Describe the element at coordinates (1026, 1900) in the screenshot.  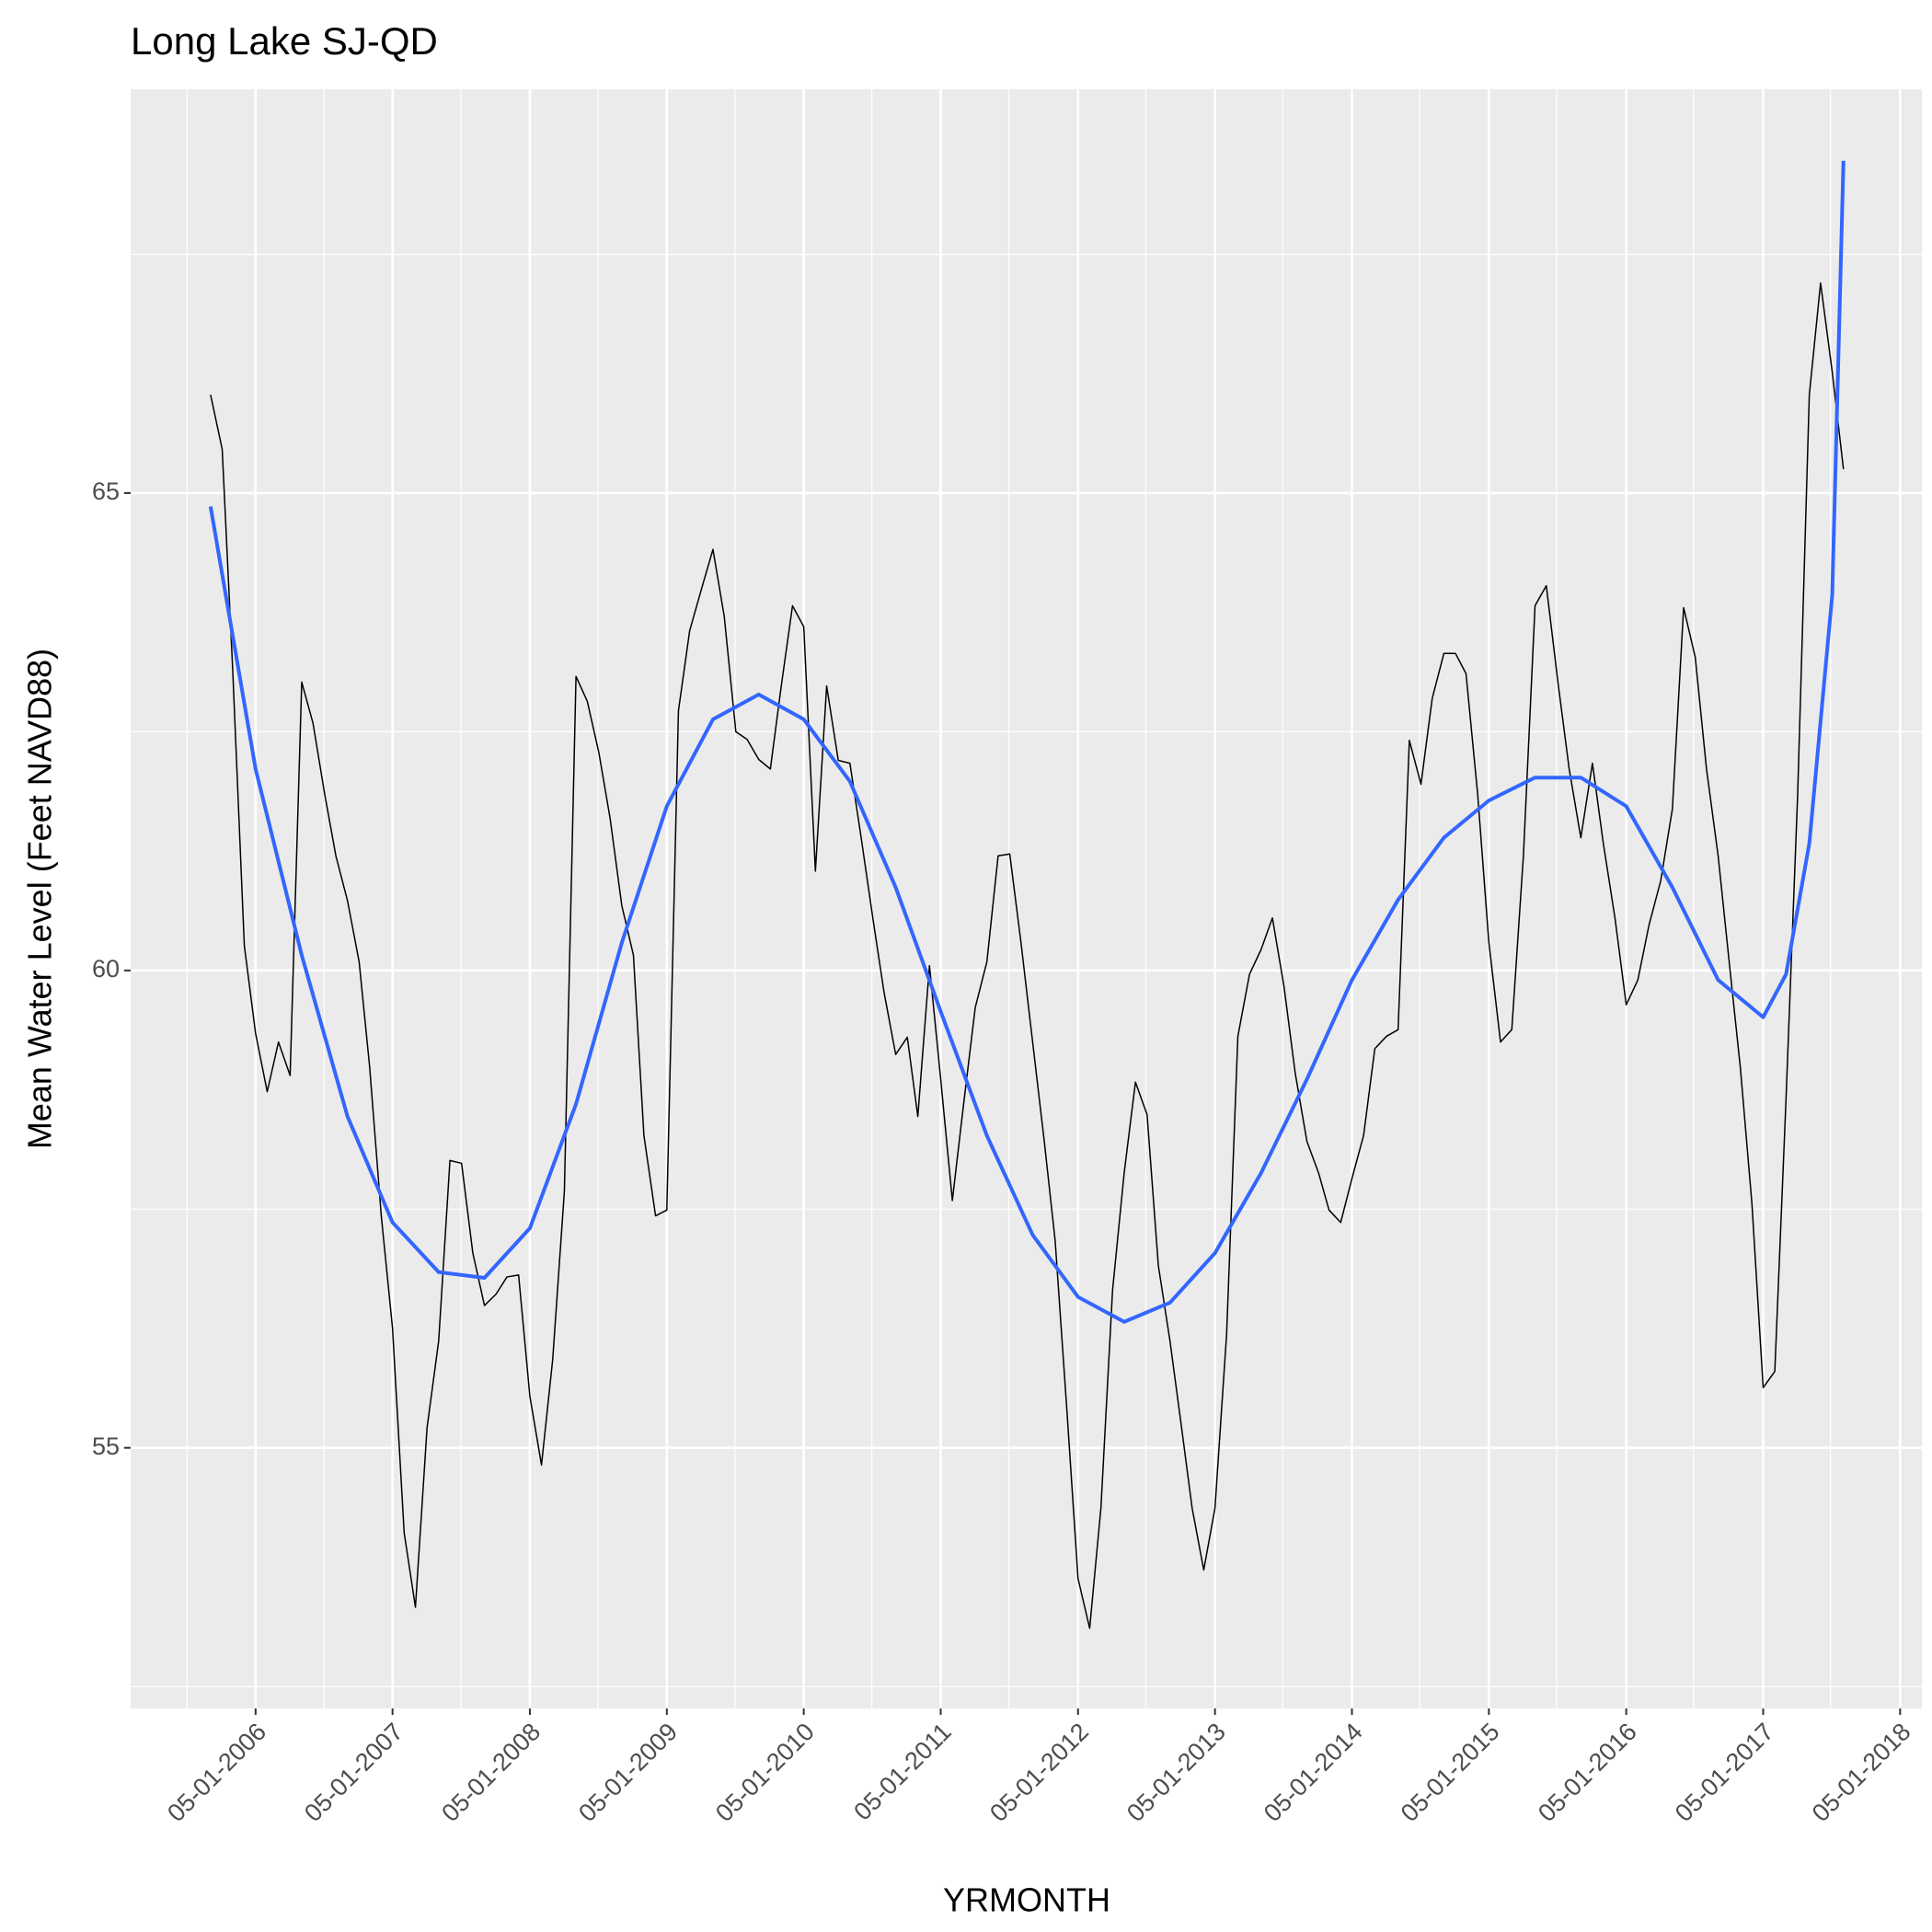
I see `x-axis-title: YRMONTH` at that location.